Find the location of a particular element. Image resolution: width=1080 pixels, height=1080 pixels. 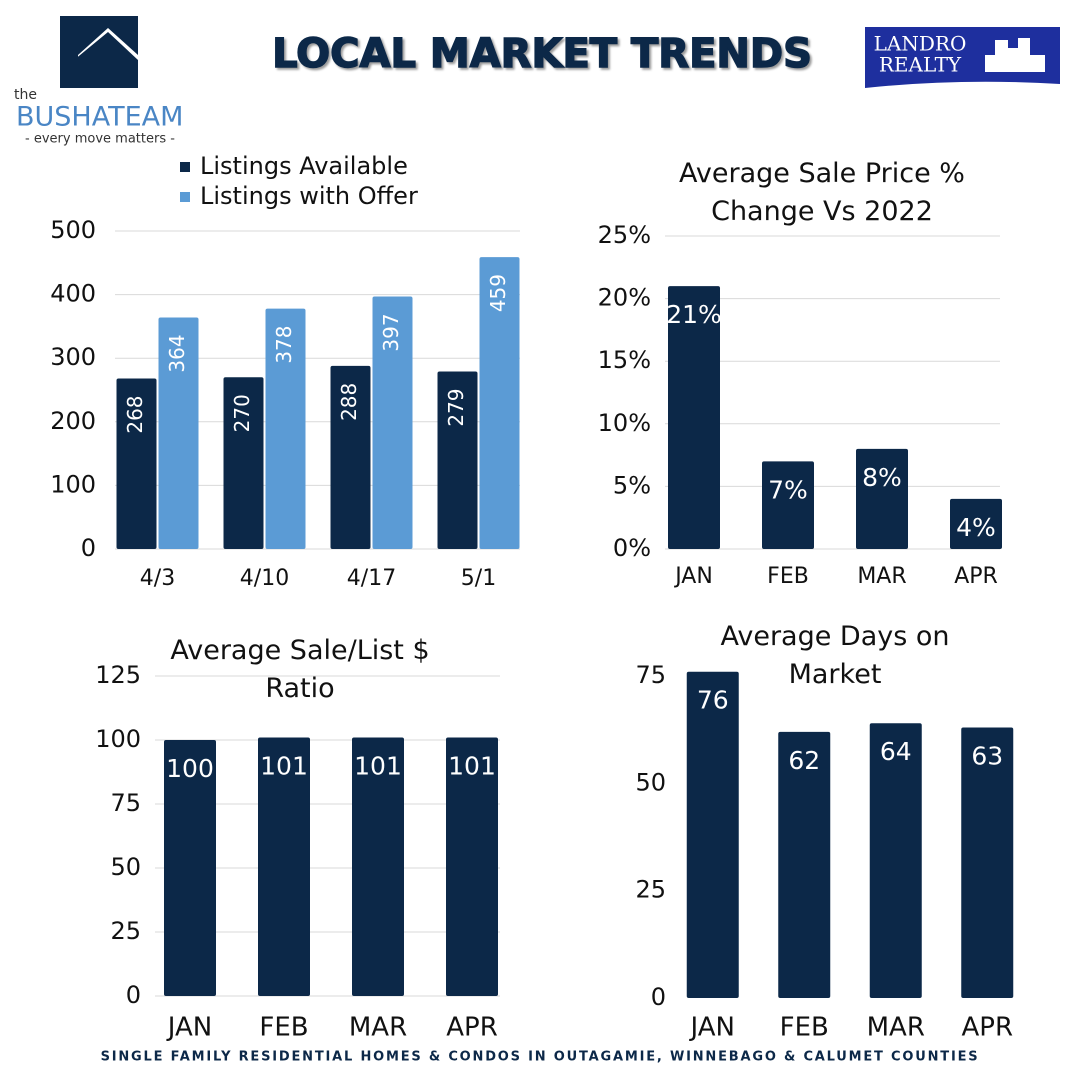

legend-label: Listings Available is located at coordinates (304, 166).